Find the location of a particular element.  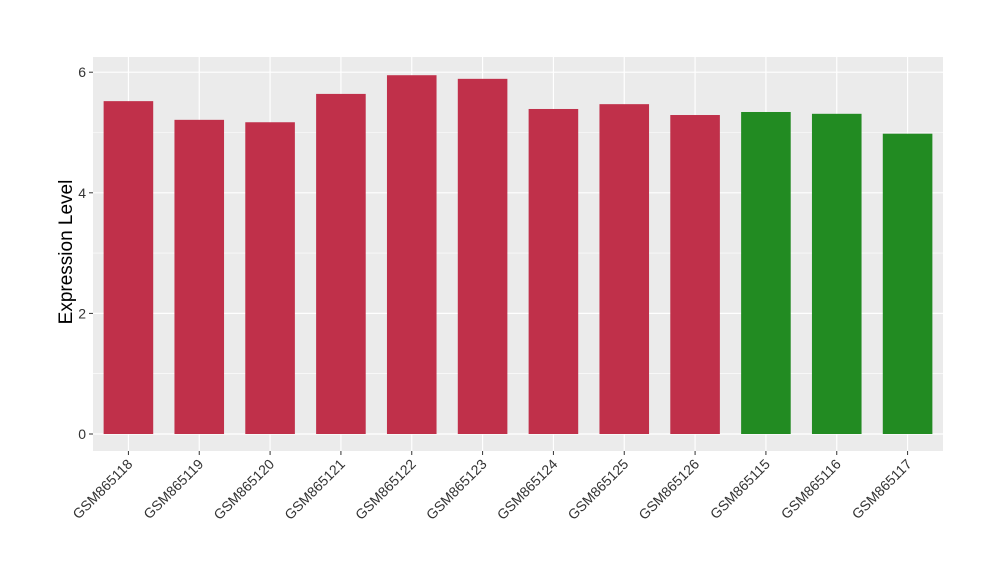

x-tick-label: GSM865121 is located at coordinates (314, 489).